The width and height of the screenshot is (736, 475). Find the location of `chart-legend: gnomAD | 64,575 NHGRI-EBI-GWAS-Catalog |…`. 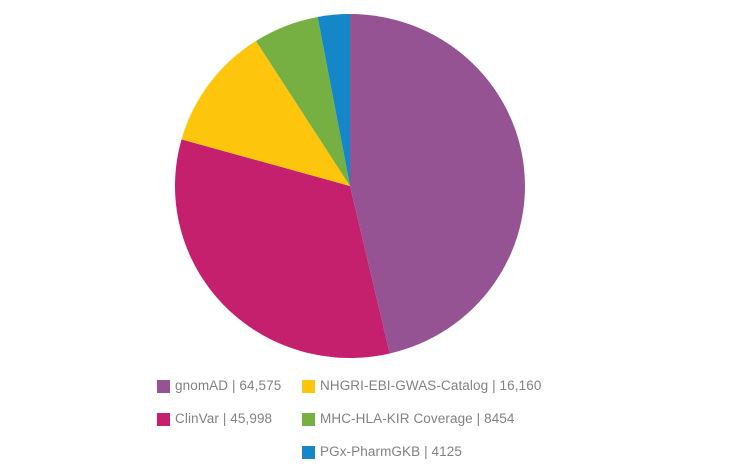

chart-legend: gnomAD | 64,575 NHGRI-EBI-GWAS-Catalog |… is located at coordinates (349, 419).